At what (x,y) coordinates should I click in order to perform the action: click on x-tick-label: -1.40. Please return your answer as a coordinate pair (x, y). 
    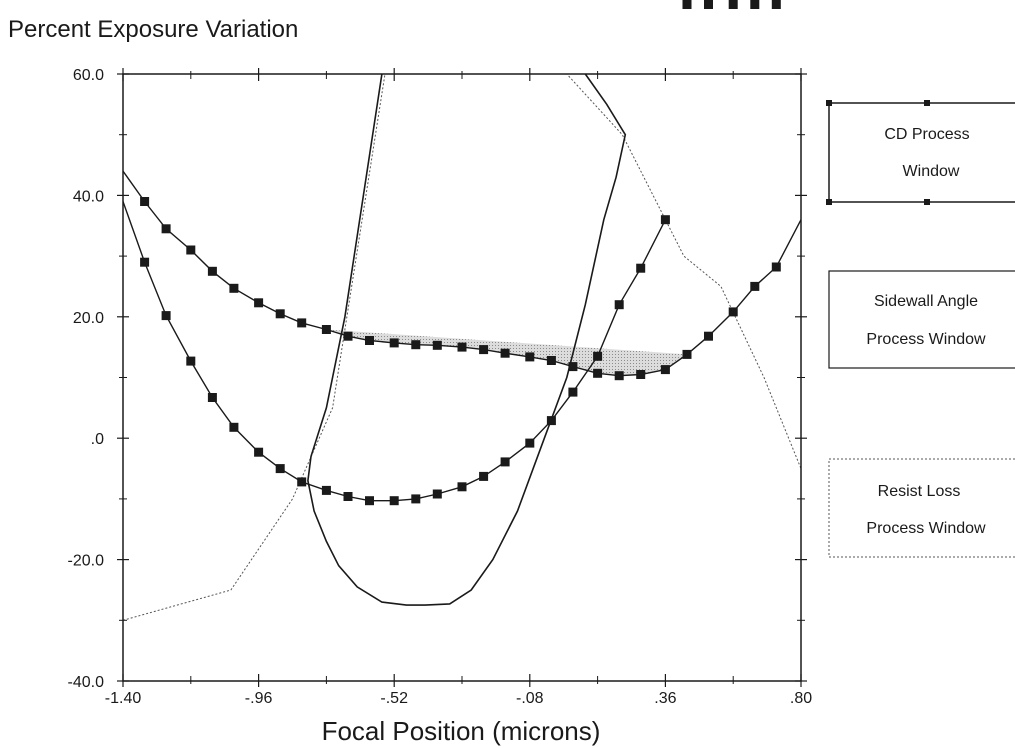
    Looking at the image, I should click on (123, 698).